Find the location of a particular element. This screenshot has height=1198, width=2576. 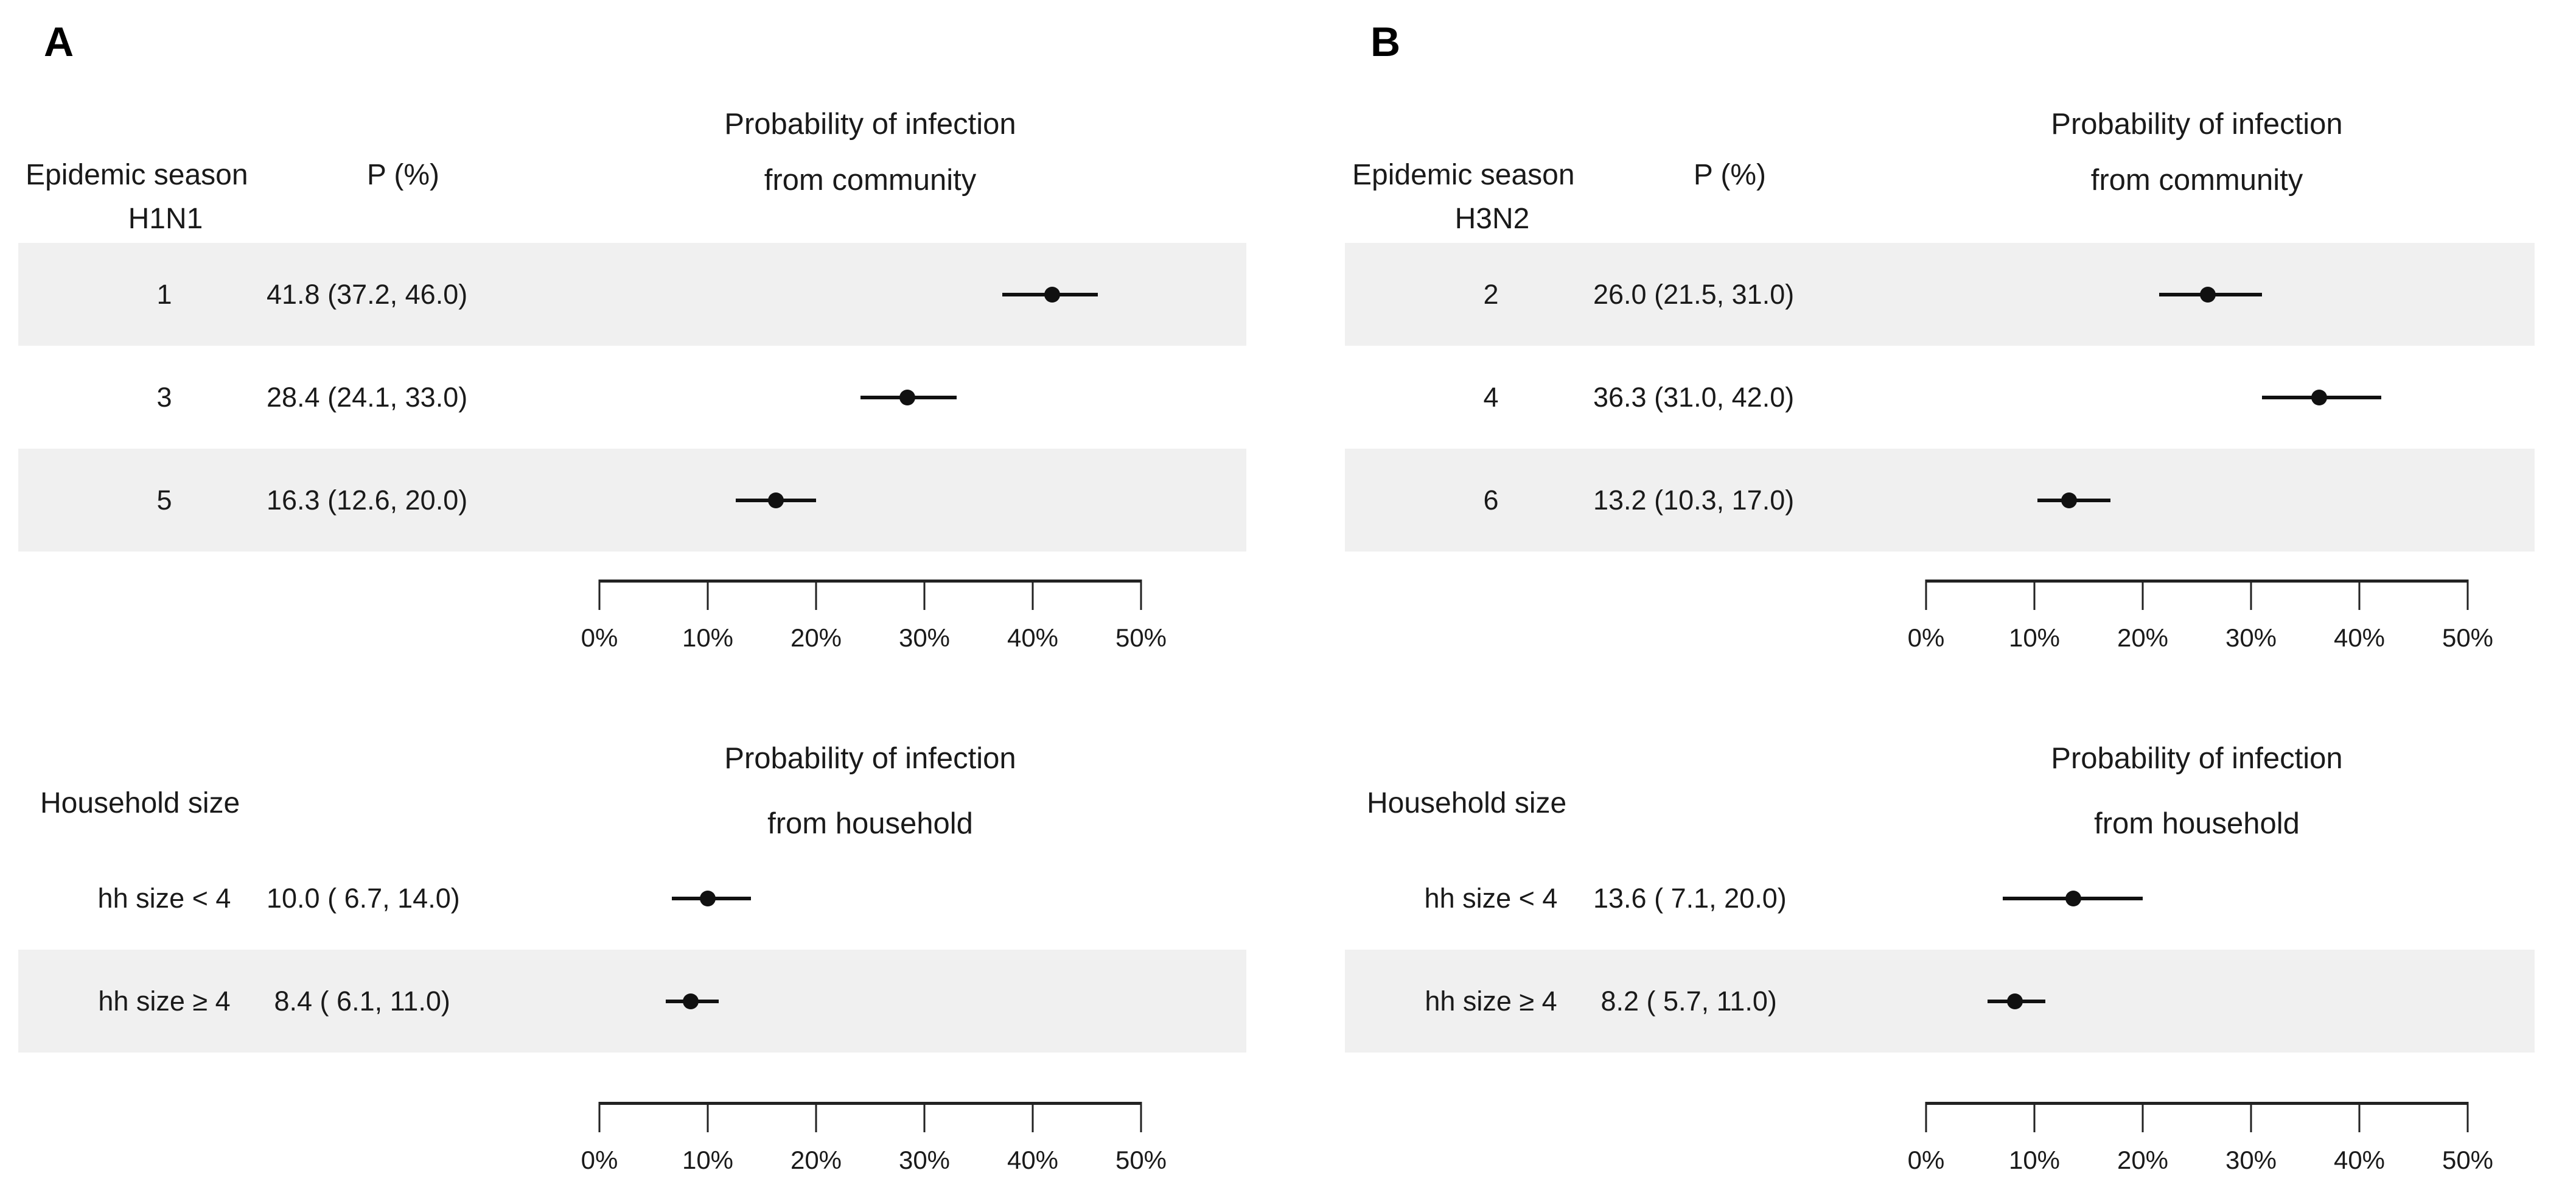

forest-row: 2 26.0 (21.5, 31.0) is located at coordinates (1951, 294).